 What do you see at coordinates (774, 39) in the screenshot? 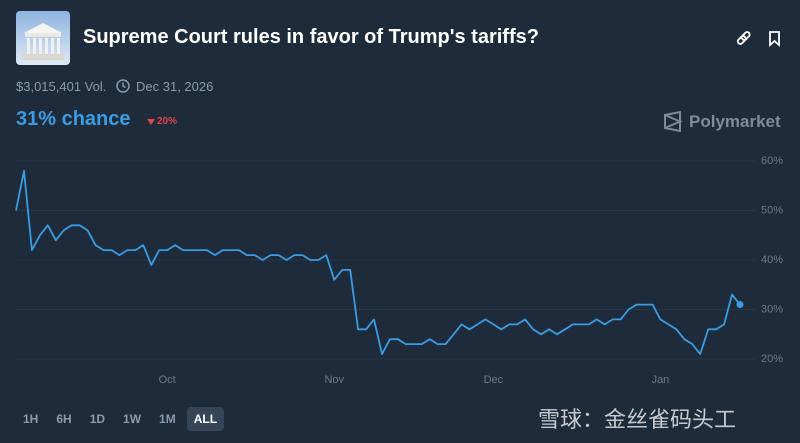
I see `bookmark-icon` at bounding box center [774, 39].